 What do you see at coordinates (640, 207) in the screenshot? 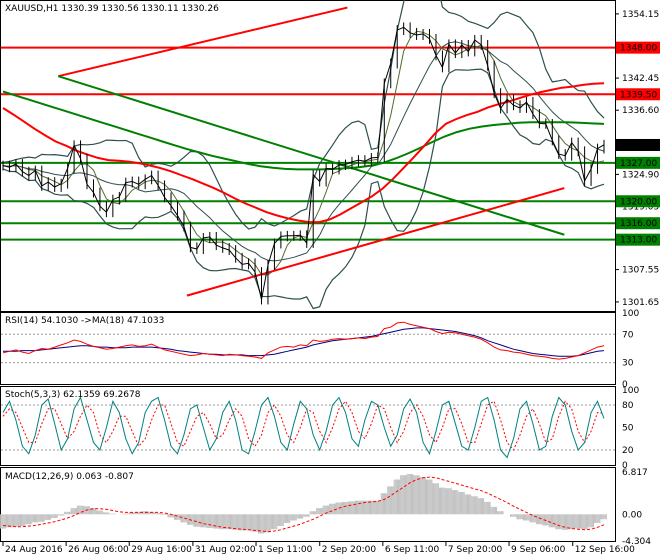
I see `y-tick-label: 1319.05` at bounding box center [640, 207].